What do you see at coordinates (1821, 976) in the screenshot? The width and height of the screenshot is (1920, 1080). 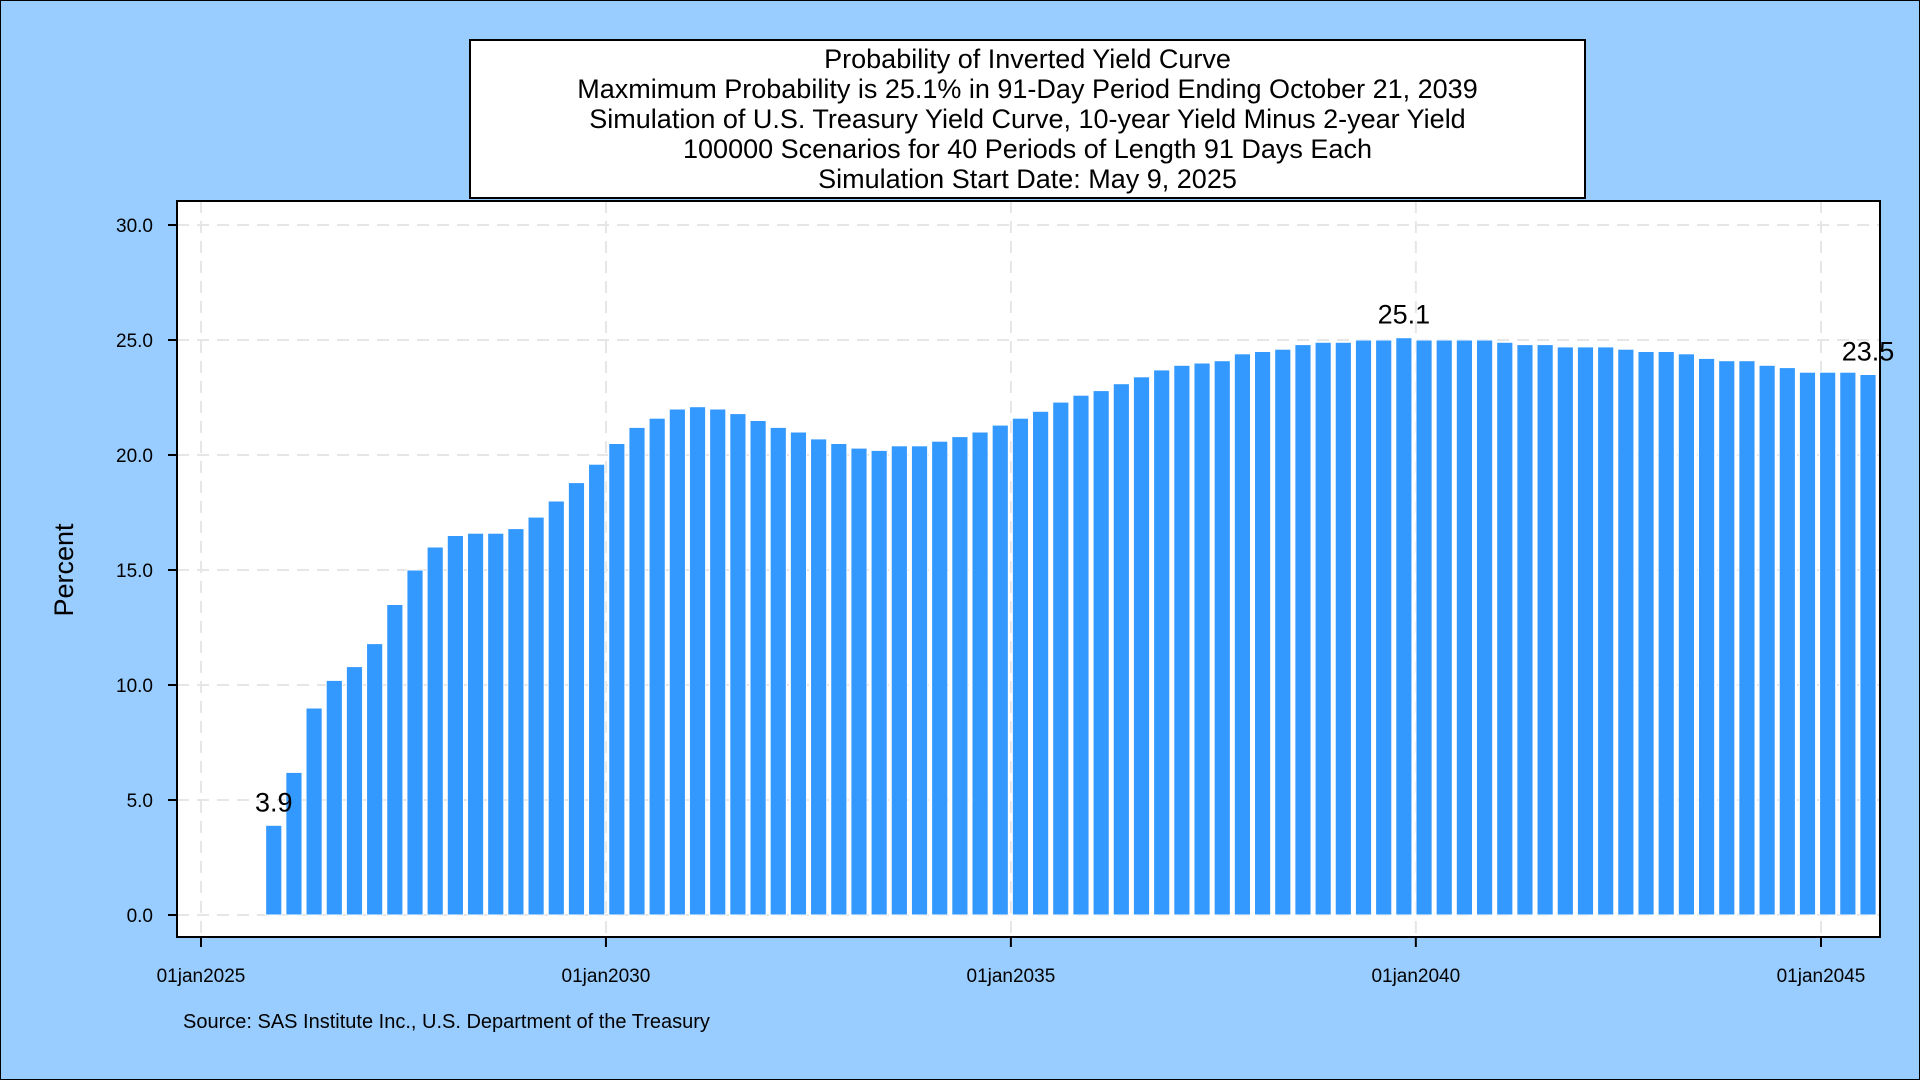 I see `x-tick-label: 01jan2045` at bounding box center [1821, 976].